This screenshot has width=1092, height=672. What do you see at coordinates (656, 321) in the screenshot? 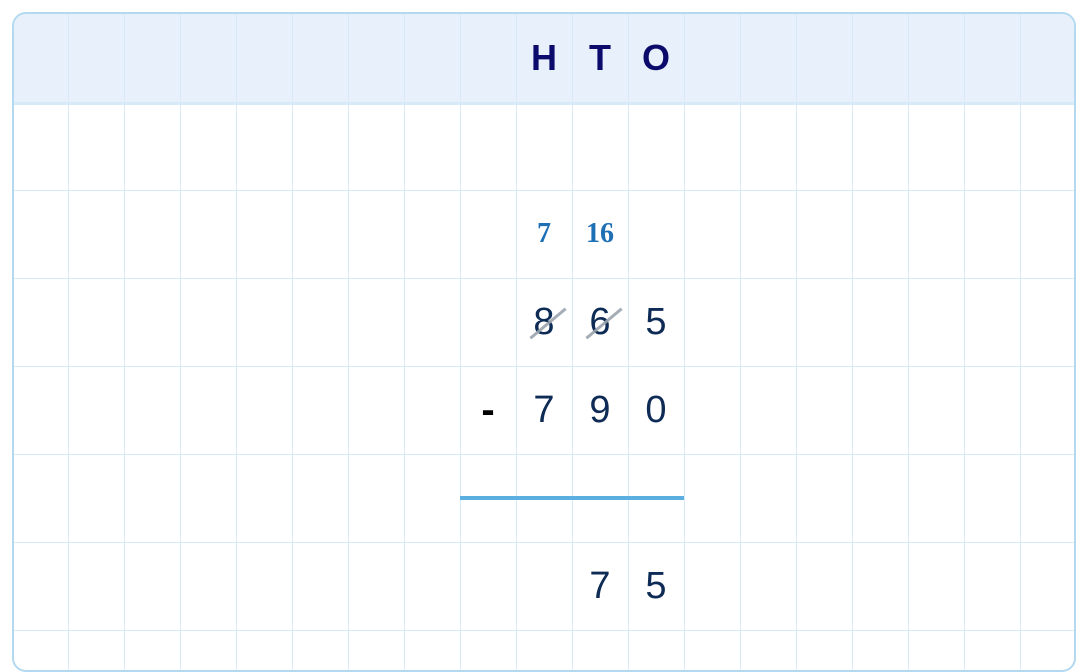
I see `minuend-ones: 5` at bounding box center [656, 321].